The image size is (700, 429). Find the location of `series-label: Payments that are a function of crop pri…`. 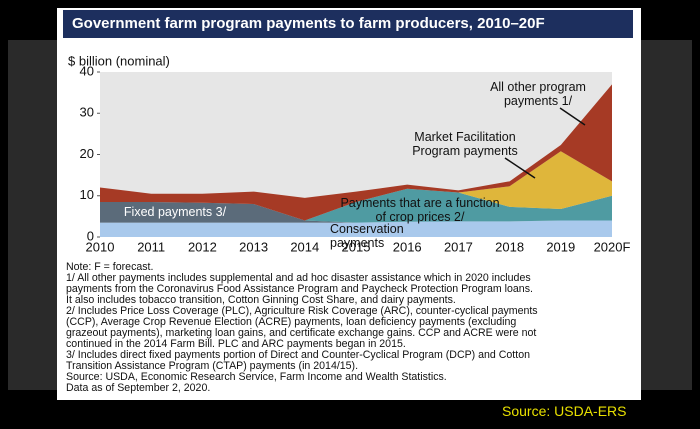

series-label: Payments that are a function of crop pri… is located at coordinates (420, 210).